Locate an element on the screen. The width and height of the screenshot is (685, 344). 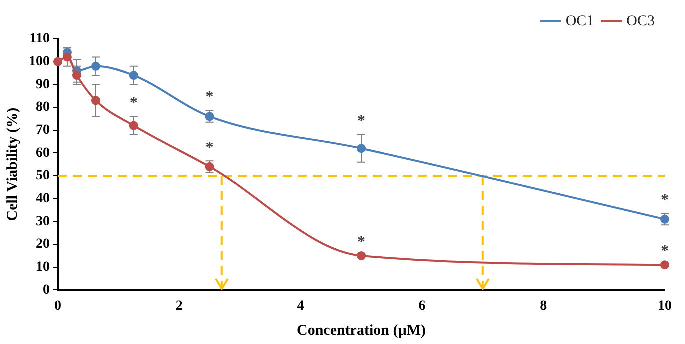
y-tick-label: 50 is located at coordinates (43, 176).